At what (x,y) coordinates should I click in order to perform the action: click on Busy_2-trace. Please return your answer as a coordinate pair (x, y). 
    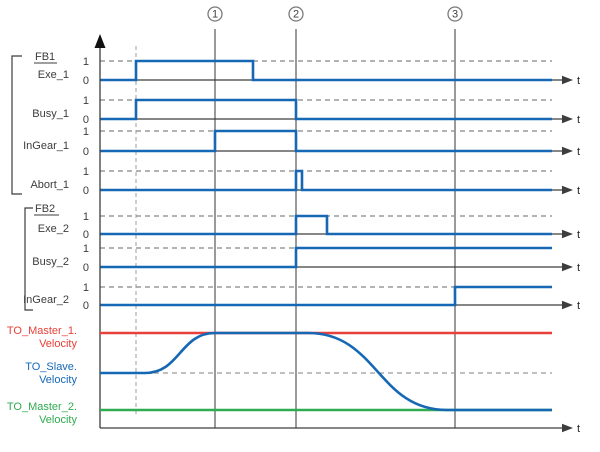
    Looking at the image, I should click on (326, 257).